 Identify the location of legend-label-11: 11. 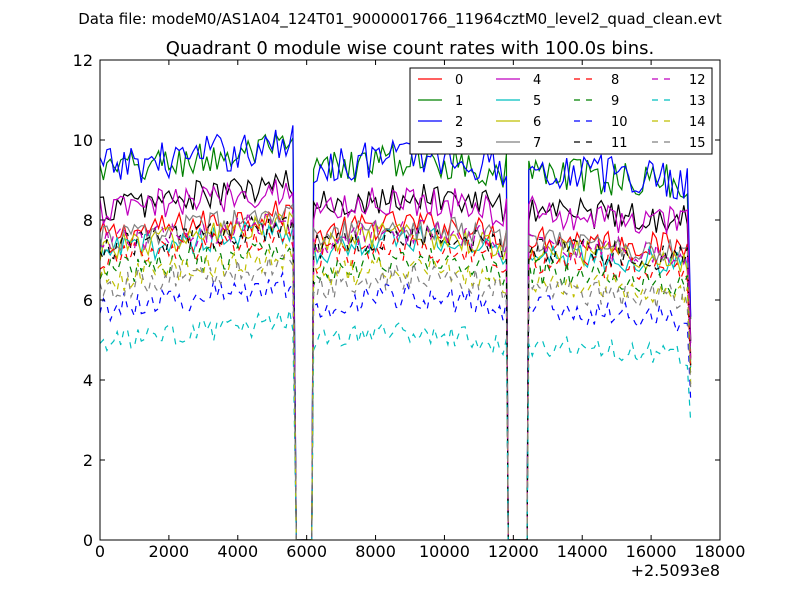
(619, 143).